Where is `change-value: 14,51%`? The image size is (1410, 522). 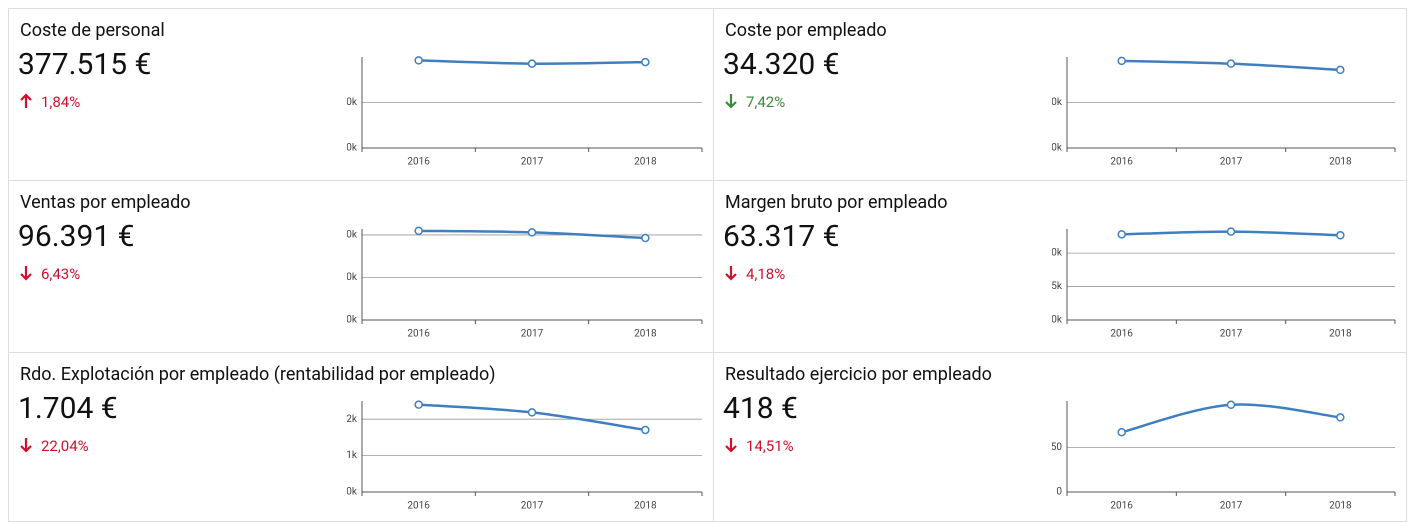 change-value: 14,51% is located at coordinates (770, 446).